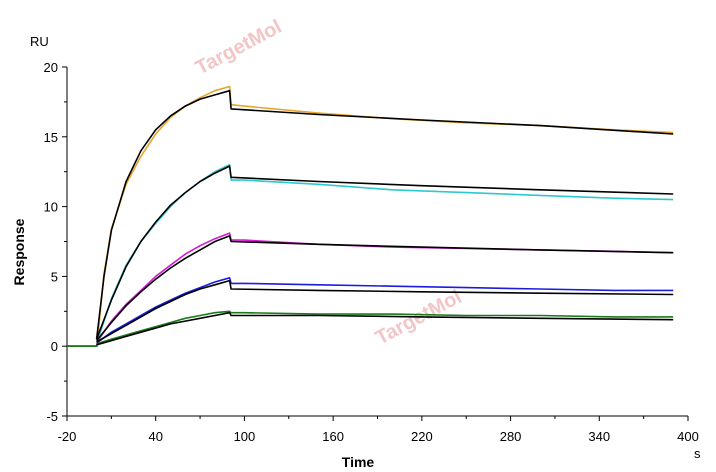 The width and height of the screenshot is (716, 472). I want to click on y-tick-label: 20, so click(51, 67).